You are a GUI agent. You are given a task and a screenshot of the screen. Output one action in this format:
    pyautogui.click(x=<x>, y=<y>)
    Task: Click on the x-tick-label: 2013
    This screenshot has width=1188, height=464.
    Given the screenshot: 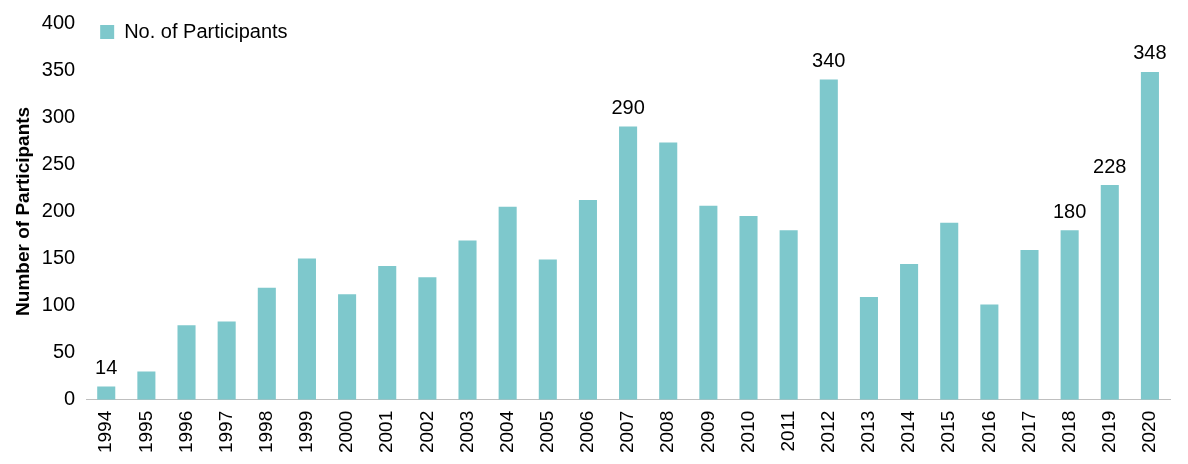 What is the action you would take?
    pyautogui.click(x=868, y=432)
    